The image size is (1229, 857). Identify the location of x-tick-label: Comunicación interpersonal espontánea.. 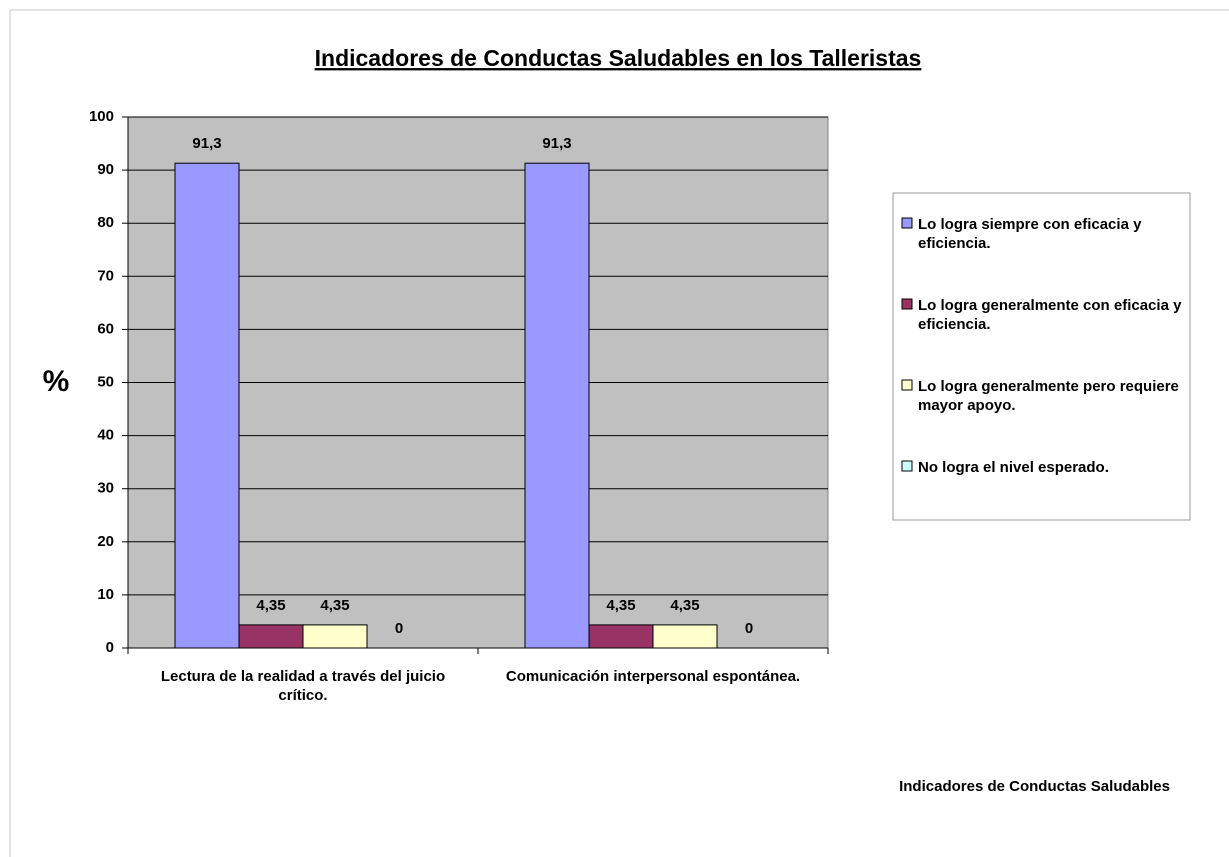
(653, 676).